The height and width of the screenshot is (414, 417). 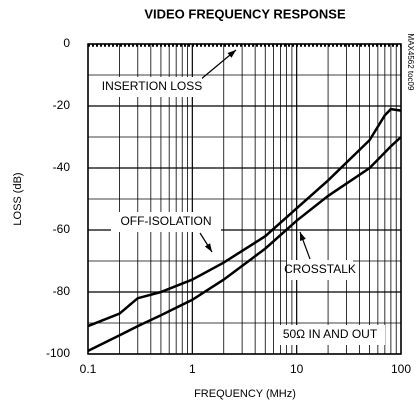 I want to click on y-axis-label: LOSS (dB), so click(x=18, y=198).